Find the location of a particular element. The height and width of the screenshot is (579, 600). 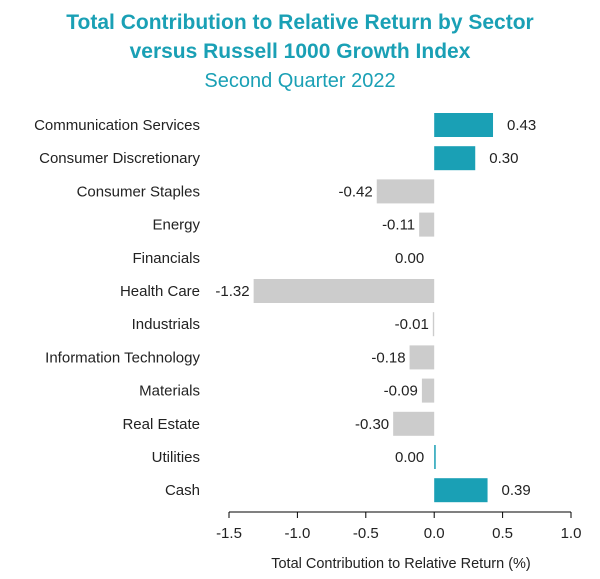

category-label-materials: Materials is located at coordinates (169, 391).